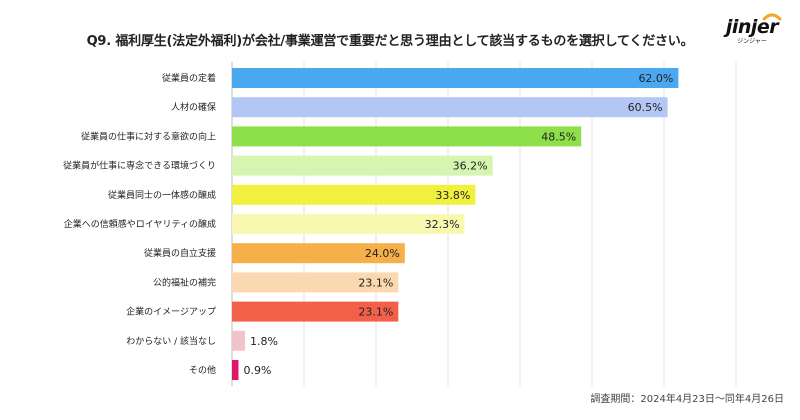 The image size is (800, 420). What do you see at coordinates (184, 282) in the screenshot?
I see `category-label: 公的福祉の補完` at bounding box center [184, 282].